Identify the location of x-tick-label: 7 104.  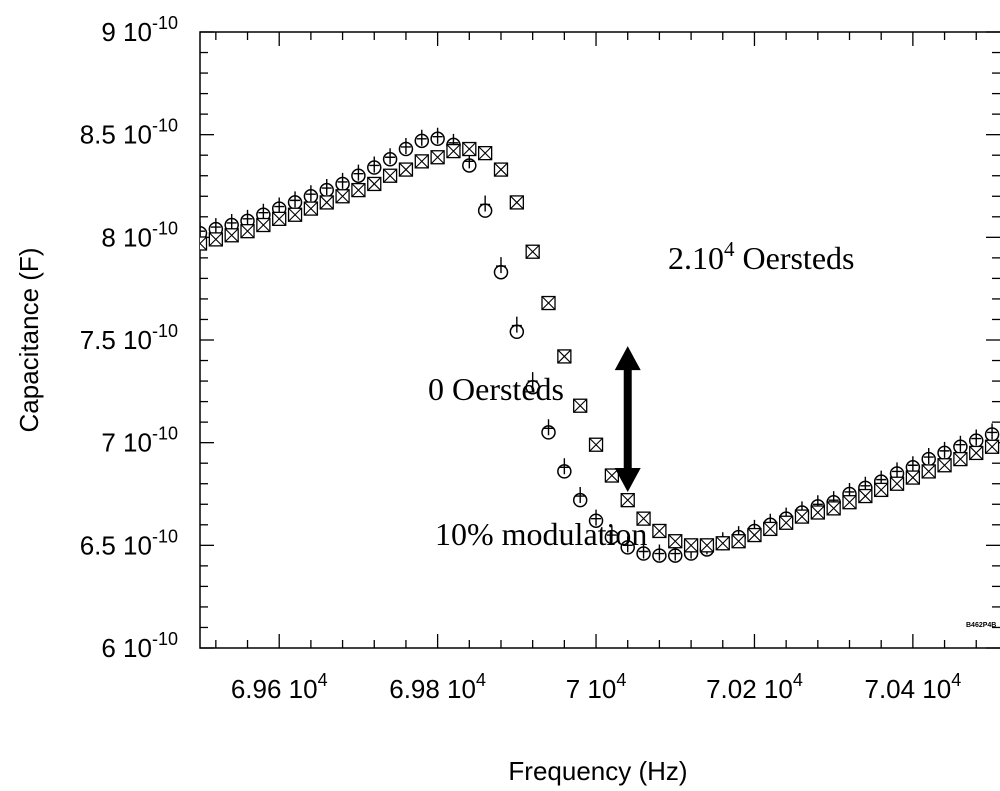
(596, 687).